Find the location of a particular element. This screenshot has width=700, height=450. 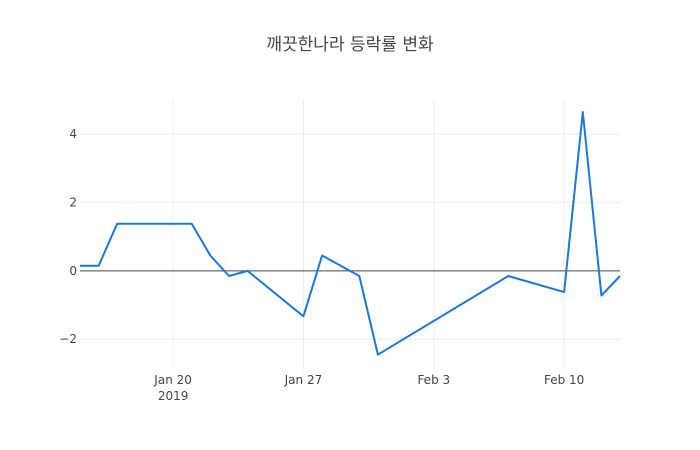

x-tick-label: Jan 20 is located at coordinates (172, 380).